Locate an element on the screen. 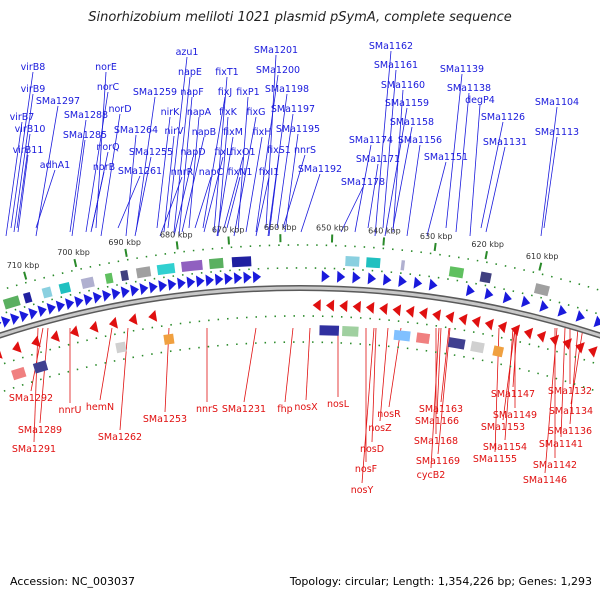 The width and height of the screenshot is (600, 600). reverse-gene-label: nnrU is located at coordinates (70, 410).